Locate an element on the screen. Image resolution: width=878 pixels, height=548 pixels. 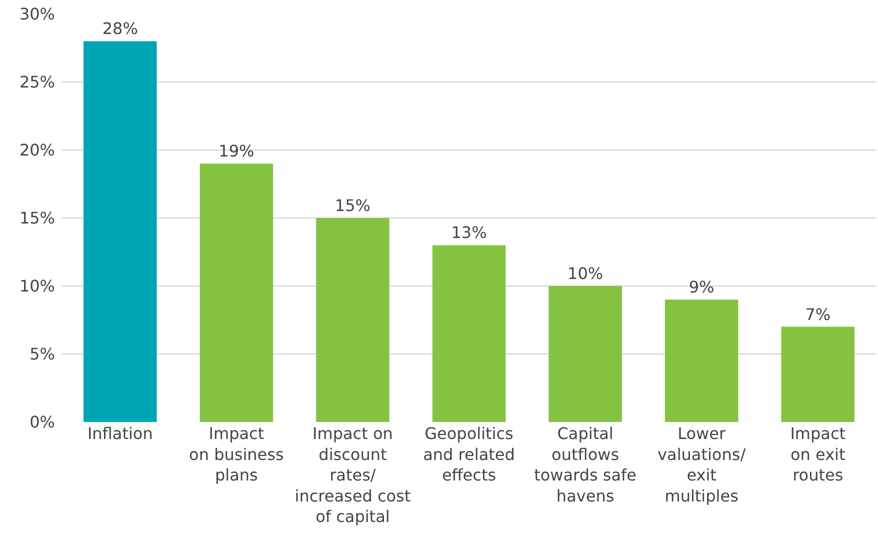
data-label: 15% is located at coordinates (352, 205).